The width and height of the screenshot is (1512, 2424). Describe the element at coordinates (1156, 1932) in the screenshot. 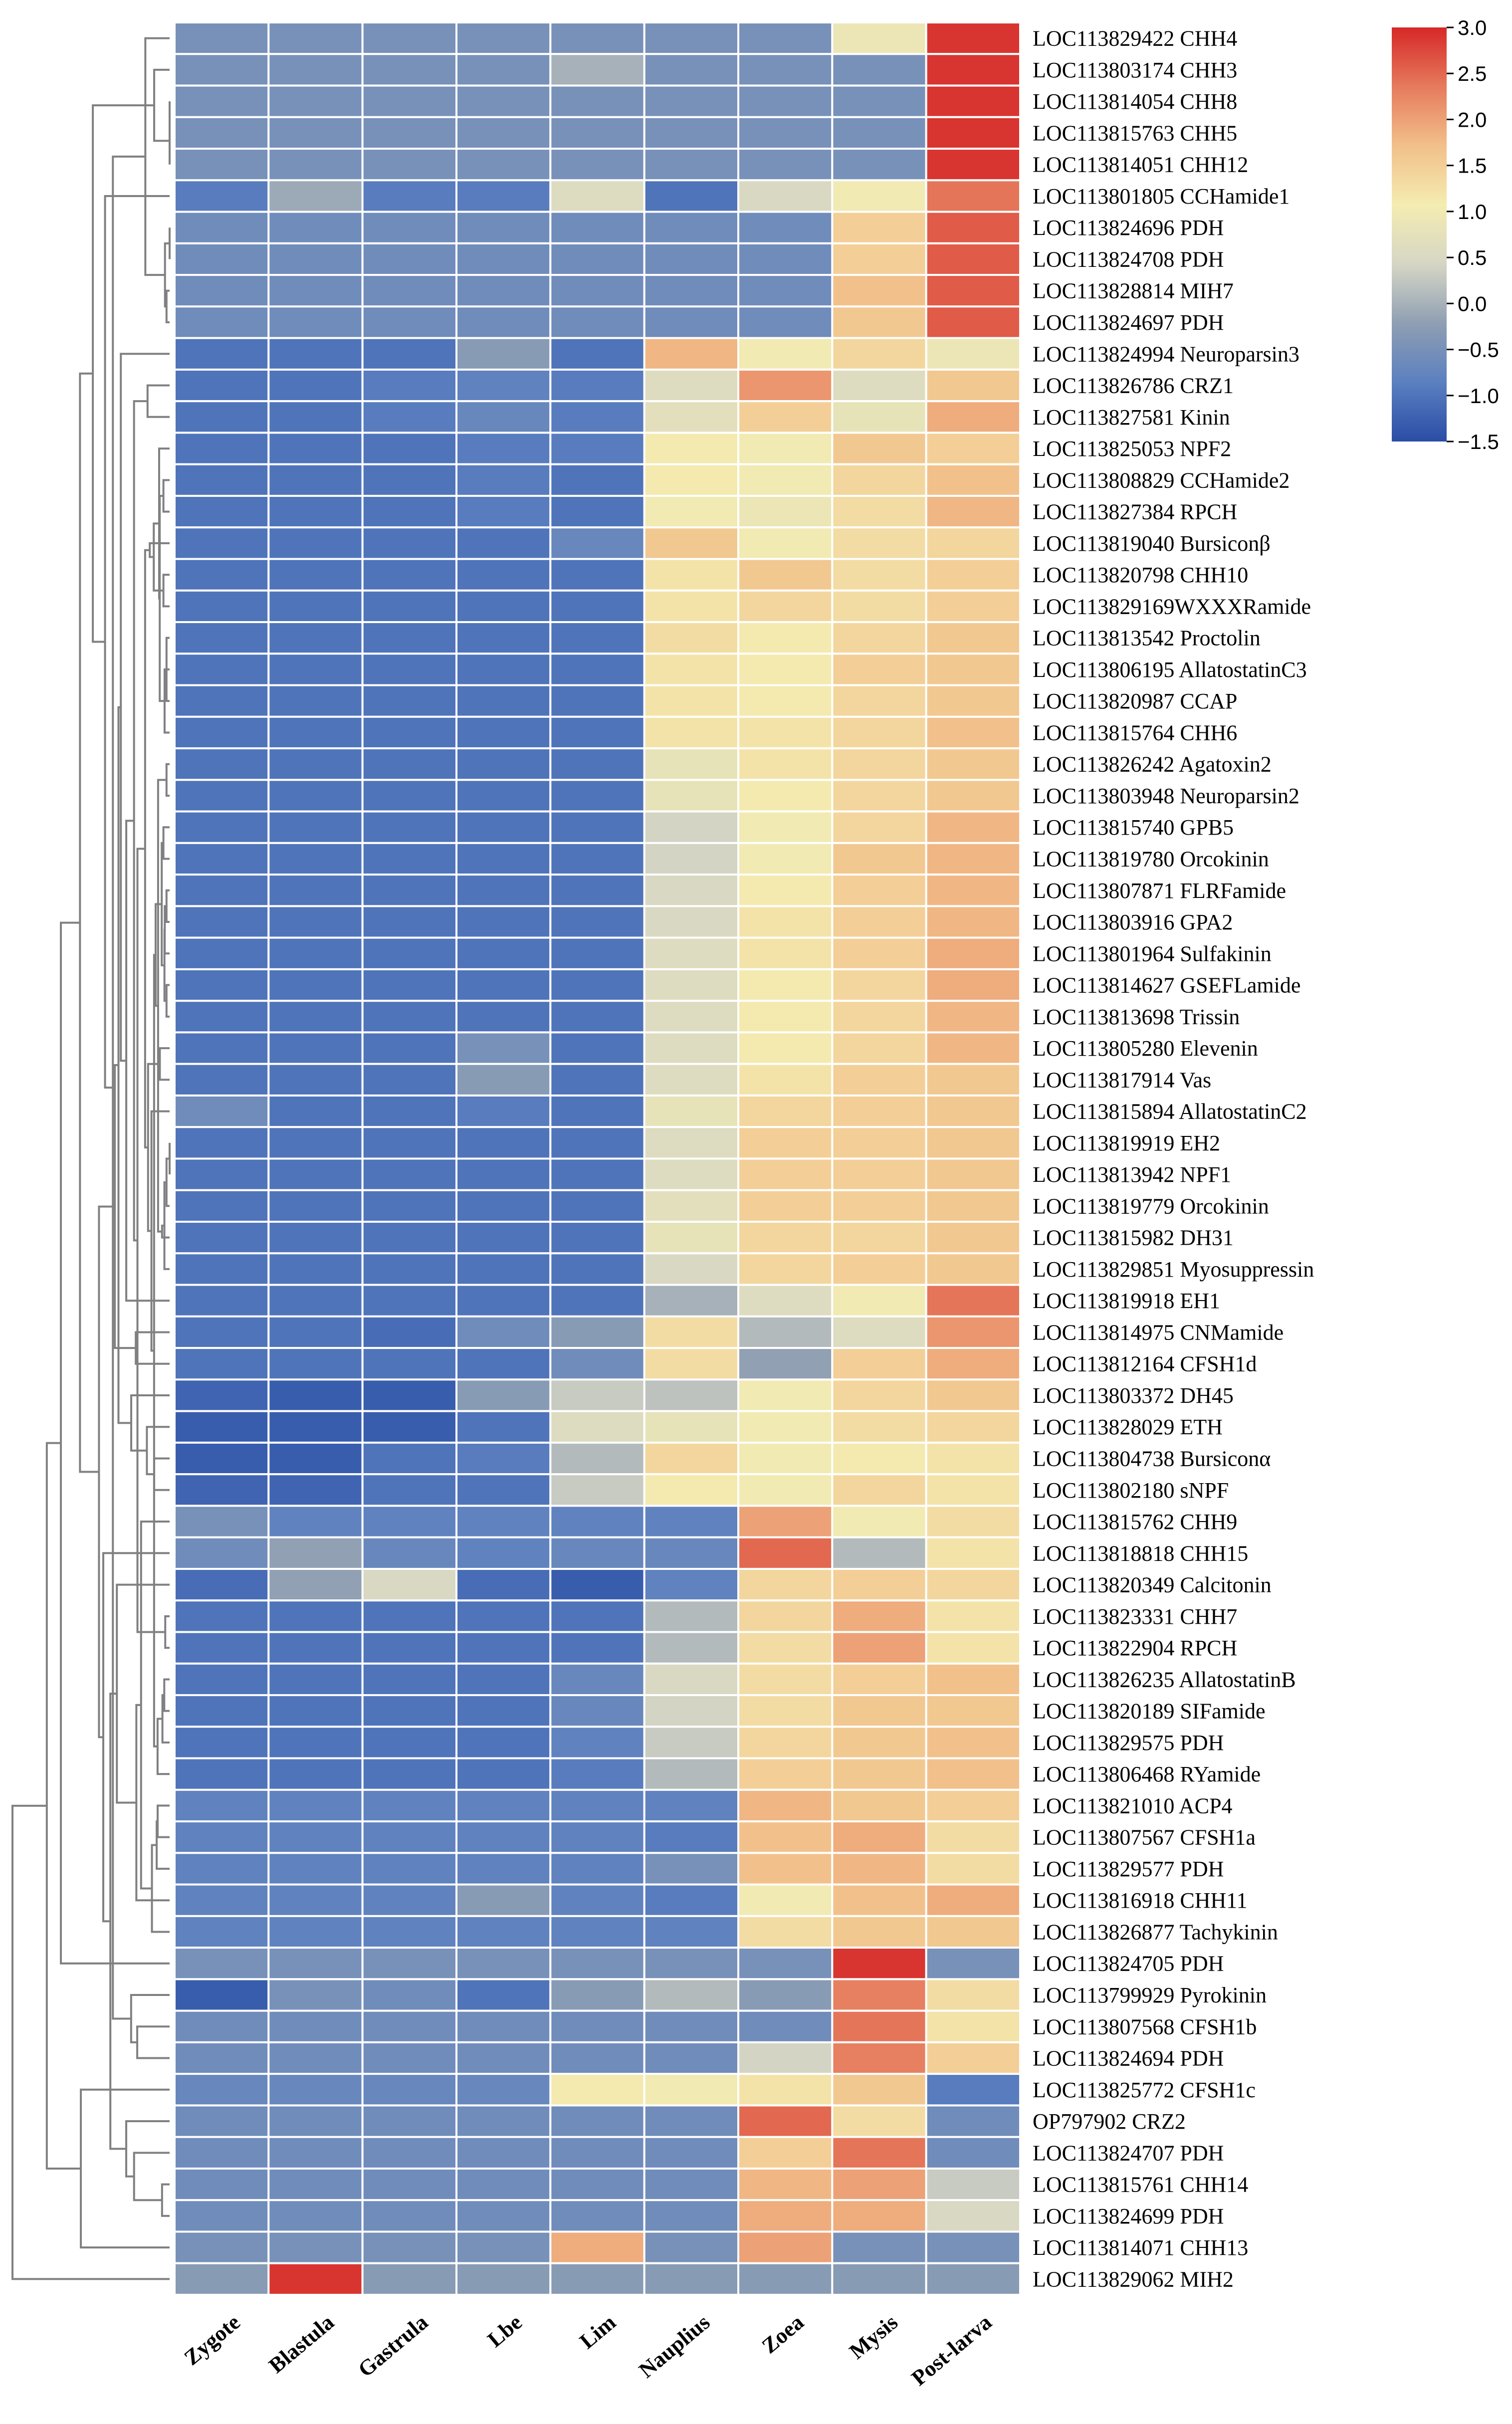

I see `row-label: LOC113826877 Tachykinin` at that location.